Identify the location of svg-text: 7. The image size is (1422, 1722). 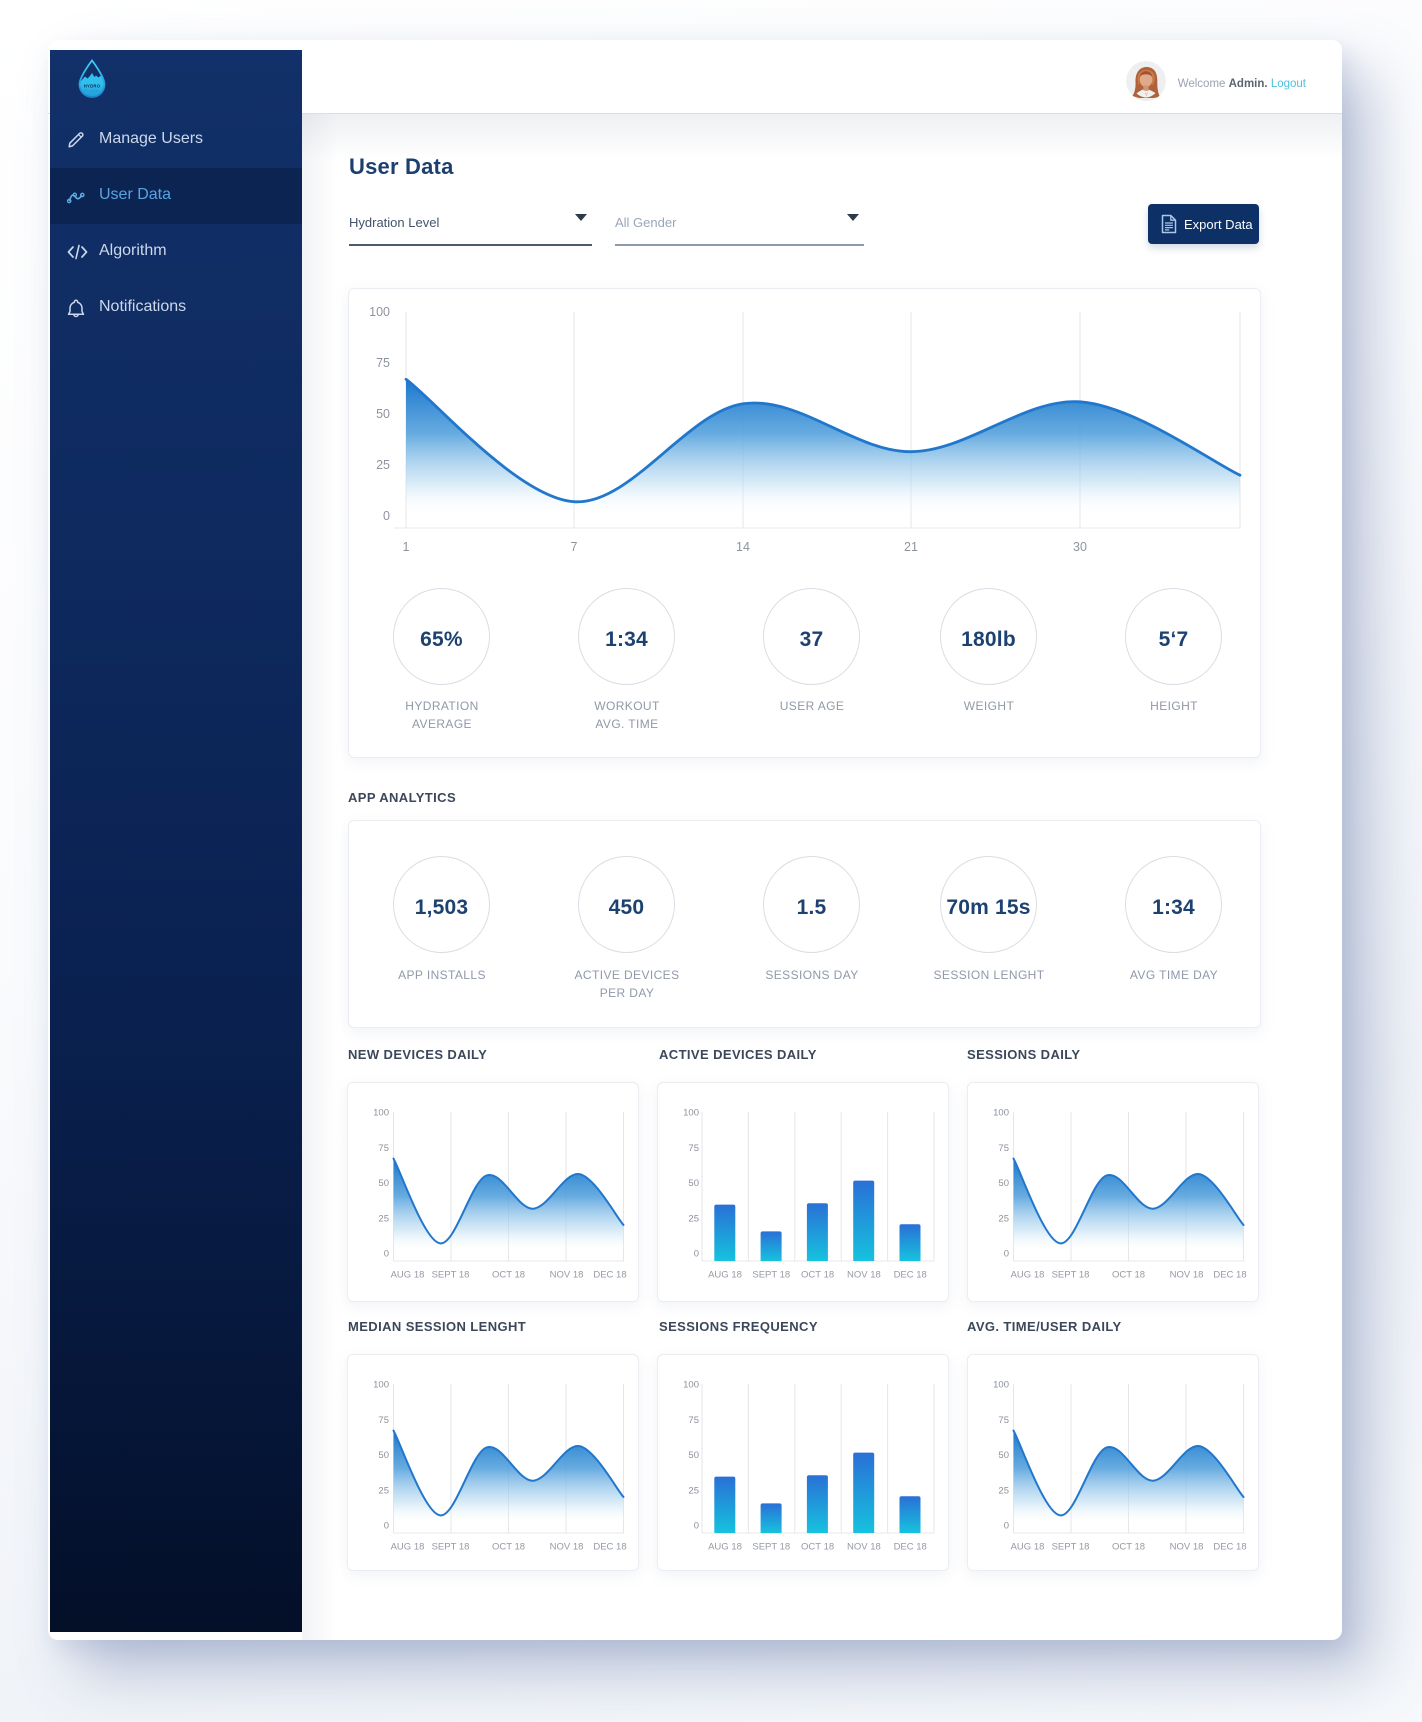
(574, 547).